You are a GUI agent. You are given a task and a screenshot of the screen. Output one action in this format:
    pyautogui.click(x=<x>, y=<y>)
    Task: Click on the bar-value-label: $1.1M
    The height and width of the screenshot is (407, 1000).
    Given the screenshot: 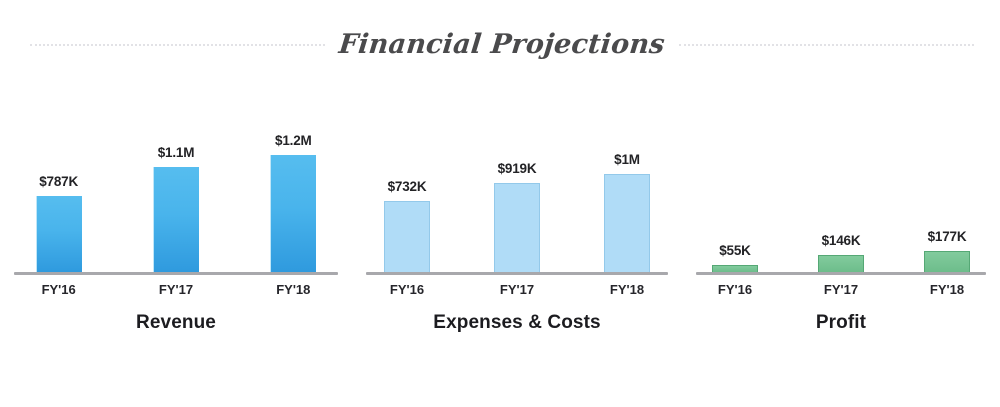 What is the action you would take?
    pyautogui.click(x=176, y=152)
    